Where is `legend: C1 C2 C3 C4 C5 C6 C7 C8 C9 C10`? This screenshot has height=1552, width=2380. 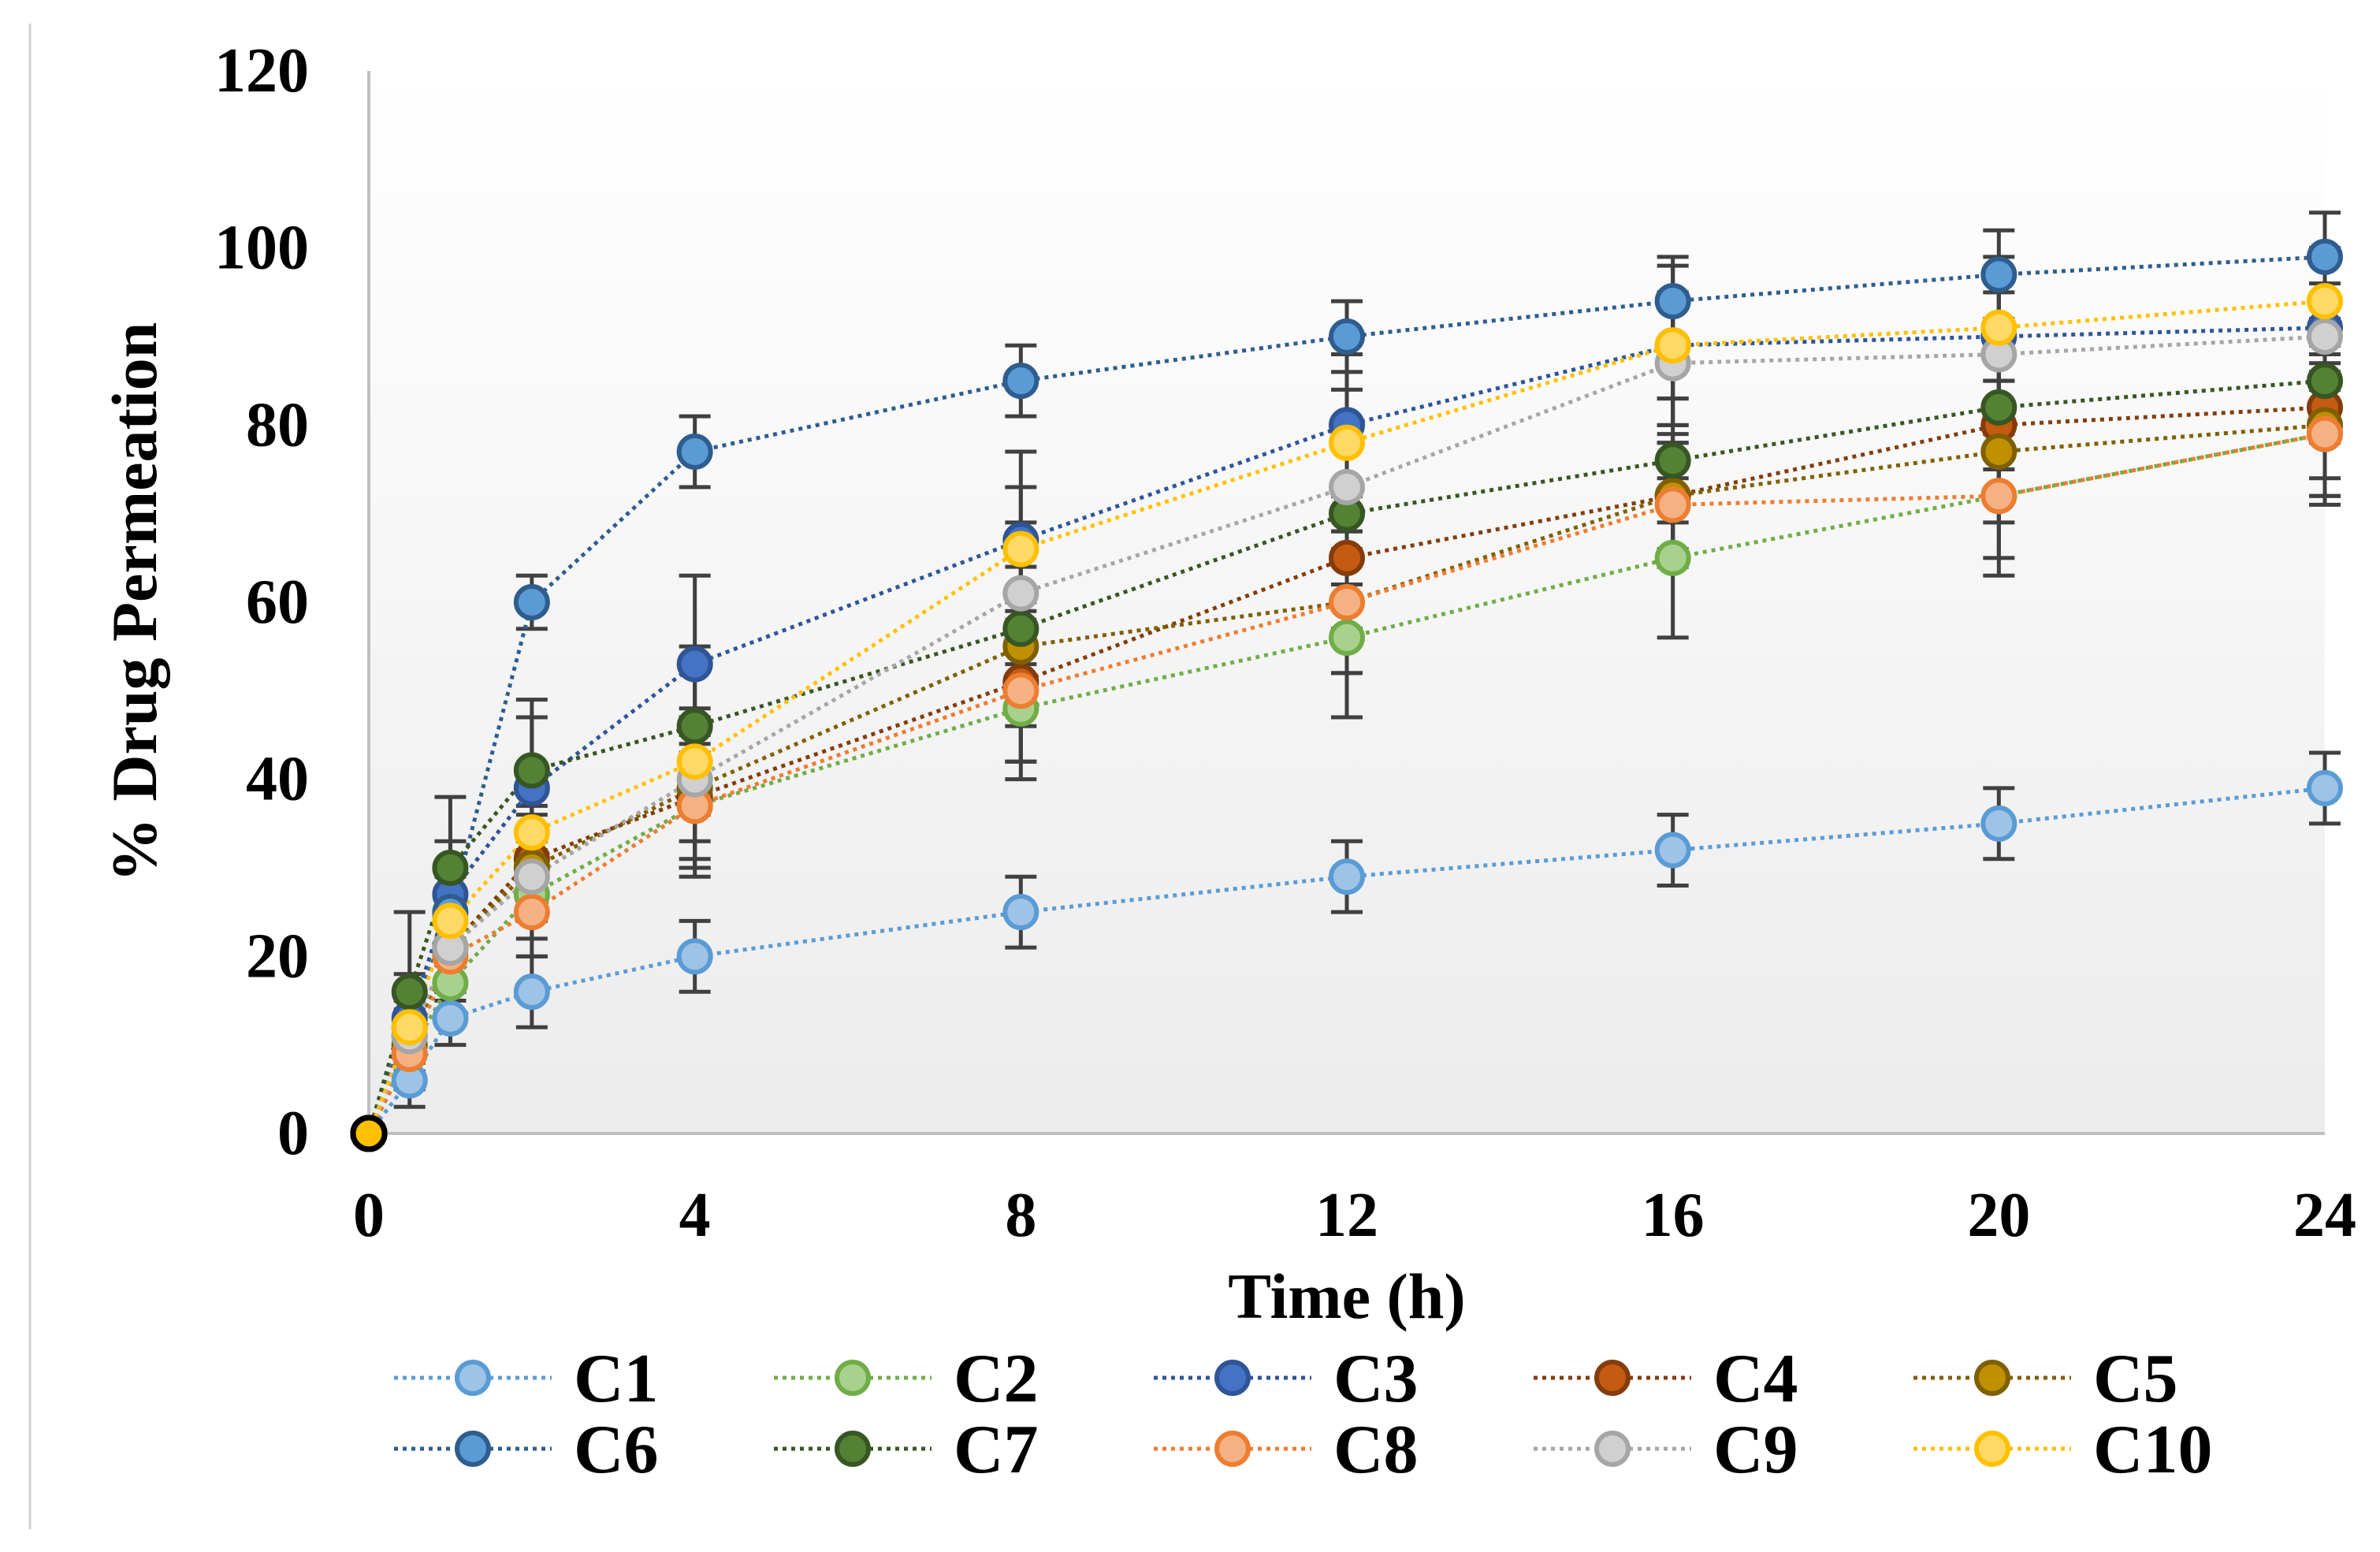
legend: C1 C2 C3 C4 C5 C6 C7 C8 C9 C10 is located at coordinates (1303, 1414).